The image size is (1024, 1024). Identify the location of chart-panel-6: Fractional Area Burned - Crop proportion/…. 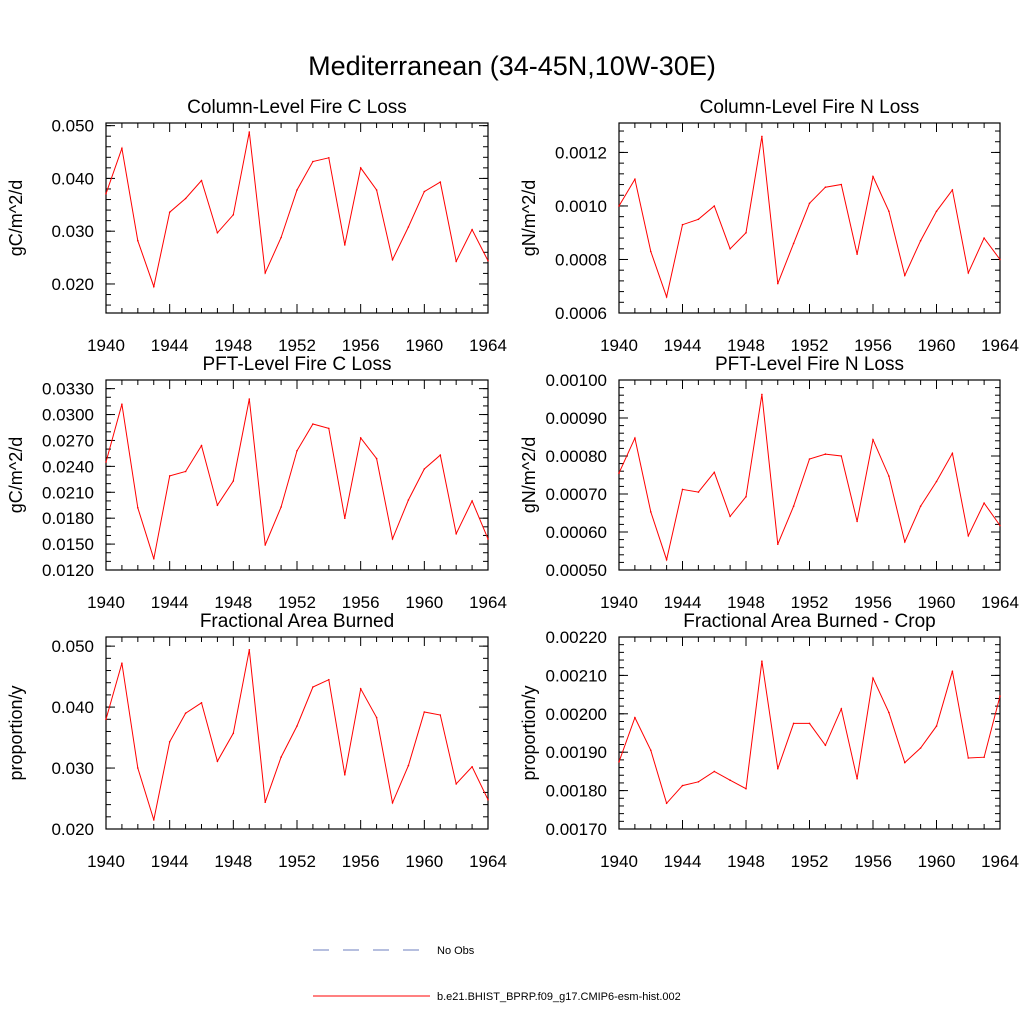
(769, 741).